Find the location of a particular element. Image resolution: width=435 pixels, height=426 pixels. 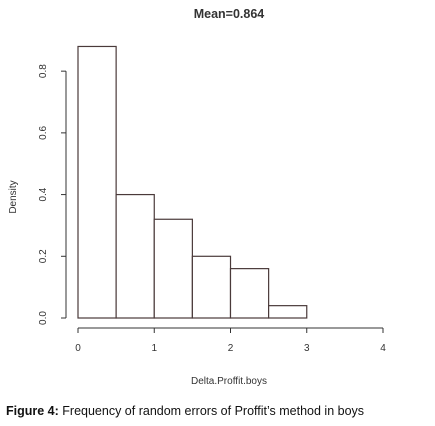

chart-title: Mean=0.864 is located at coordinates (229, 14).